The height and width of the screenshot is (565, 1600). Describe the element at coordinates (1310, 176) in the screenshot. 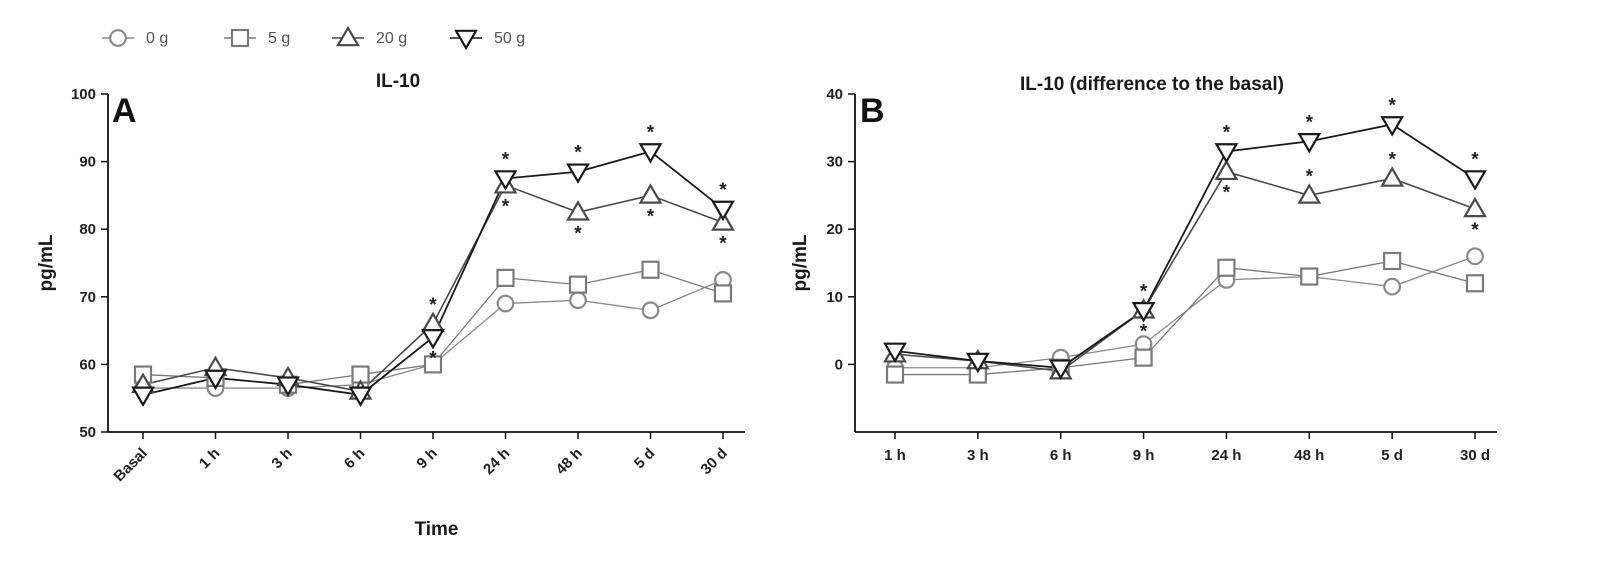

I see `panel-b-significance-star-20-g-48-h: *` at that location.